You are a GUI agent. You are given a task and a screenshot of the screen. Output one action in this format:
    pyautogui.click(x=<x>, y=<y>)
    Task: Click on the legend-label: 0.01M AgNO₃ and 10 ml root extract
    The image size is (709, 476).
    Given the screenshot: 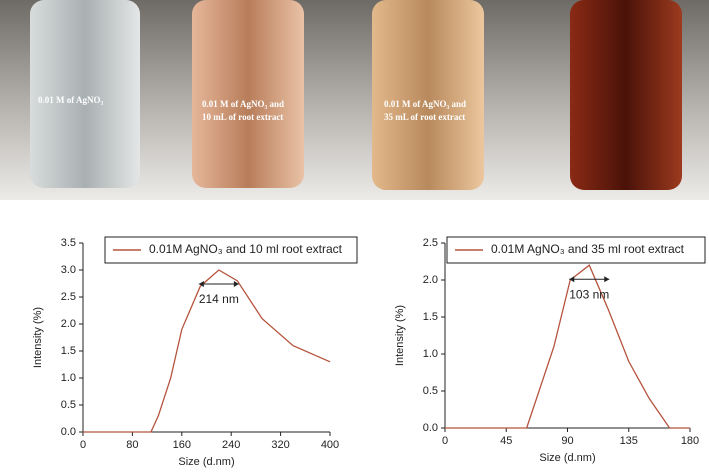 What is the action you would take?
    pyautogui.click(x=246, y=249)
    